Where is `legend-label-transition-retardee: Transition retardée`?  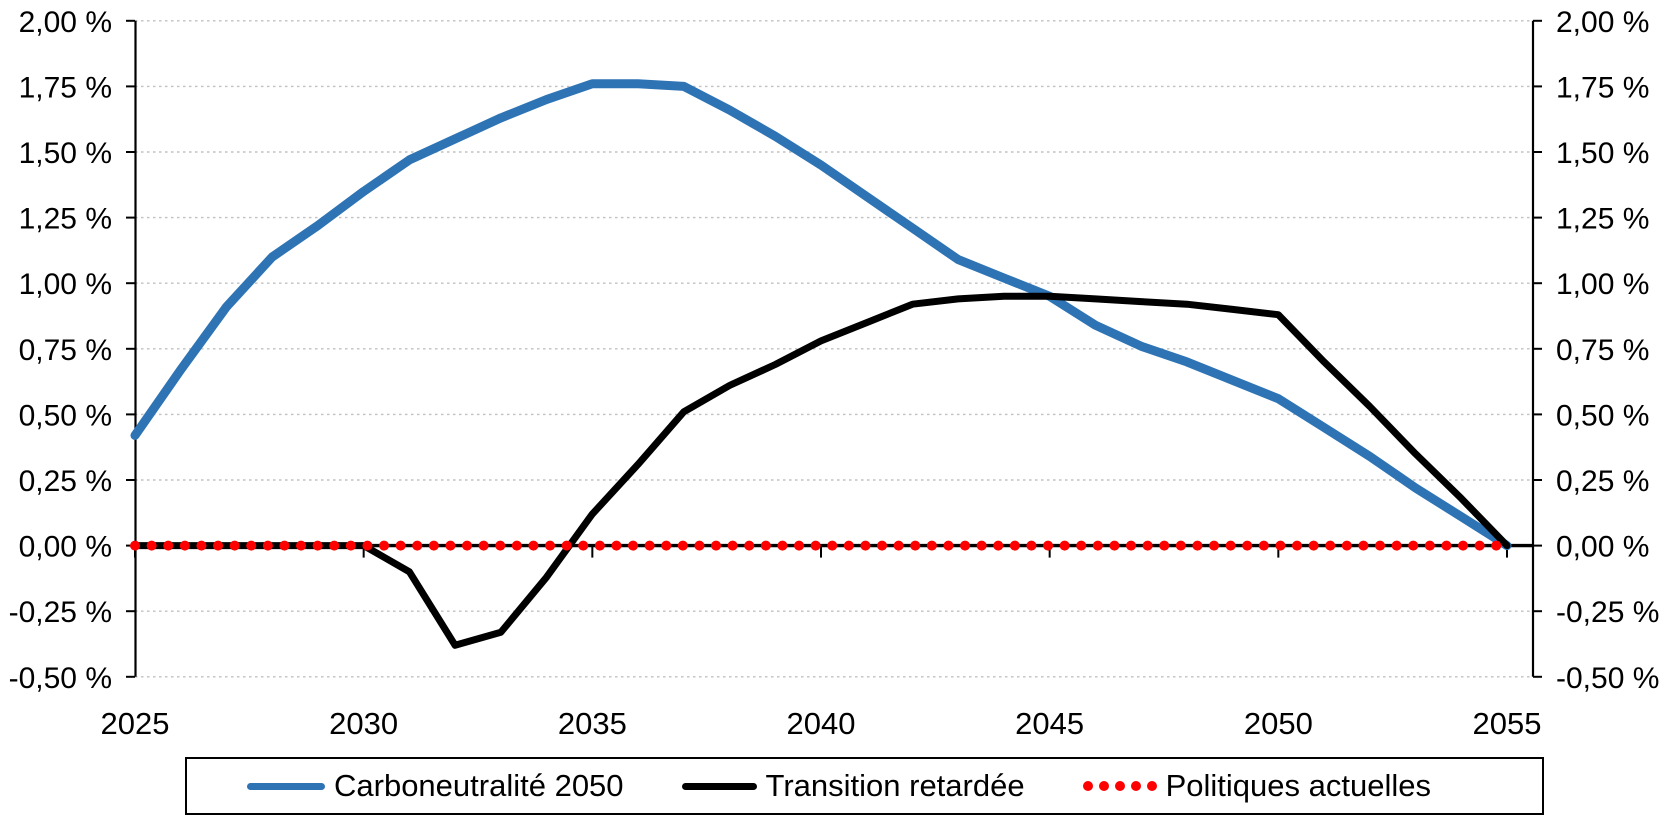 legend-label-transition-retardee: Transition retardée is located at coordinates (895, 785).